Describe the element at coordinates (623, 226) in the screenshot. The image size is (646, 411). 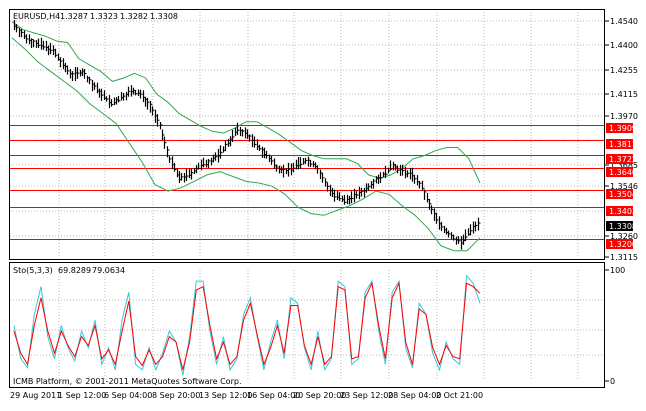
I see `current-price-label: 1.3308` at that location.